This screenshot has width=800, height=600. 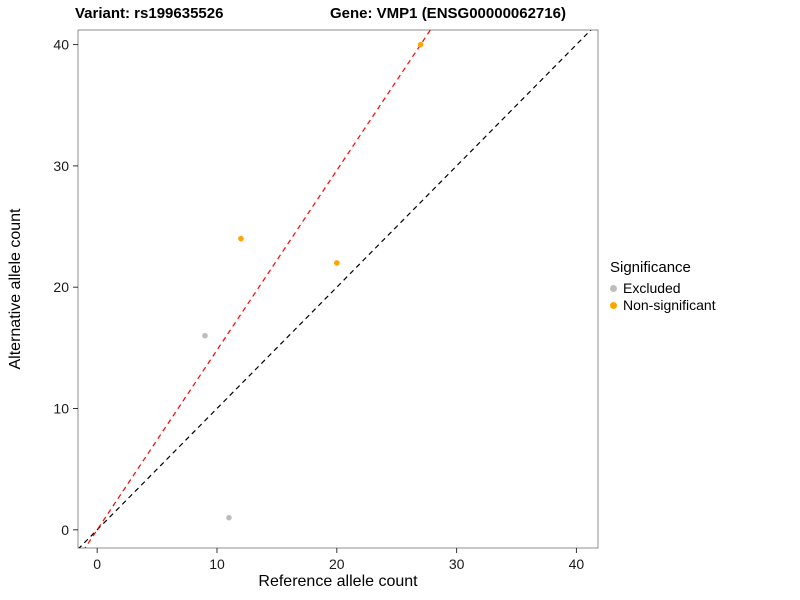 I want to click on y-tick-label: 20, so click(x=61, y=287).